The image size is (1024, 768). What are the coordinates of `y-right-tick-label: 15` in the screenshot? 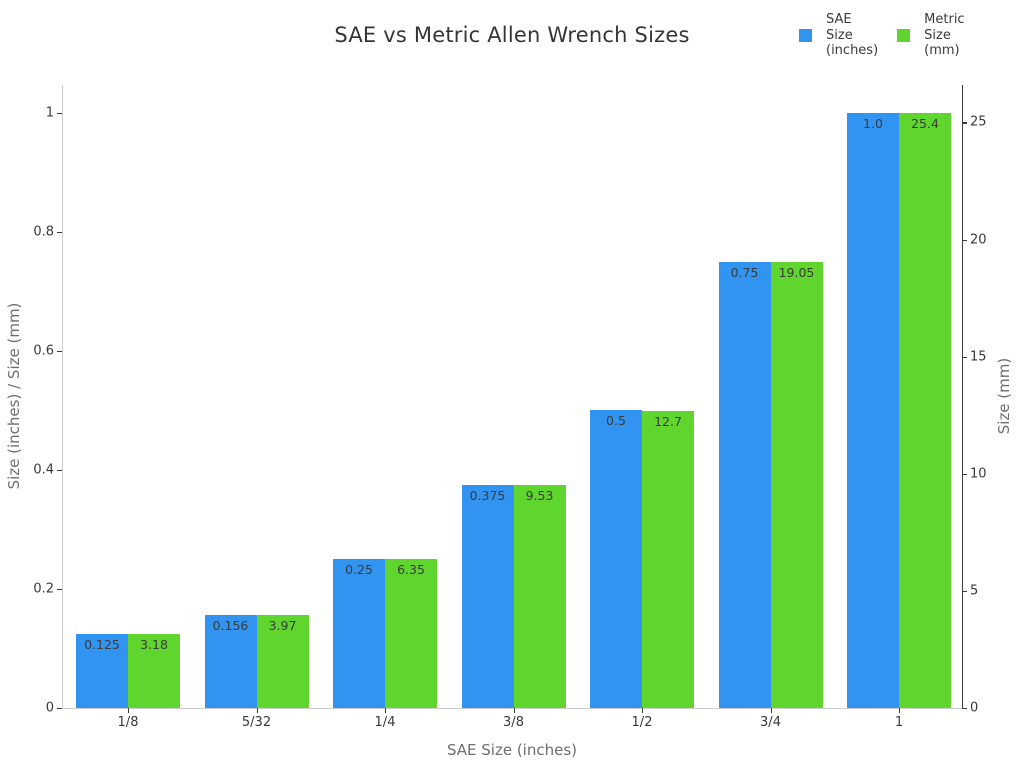 It's located at (978, 357).